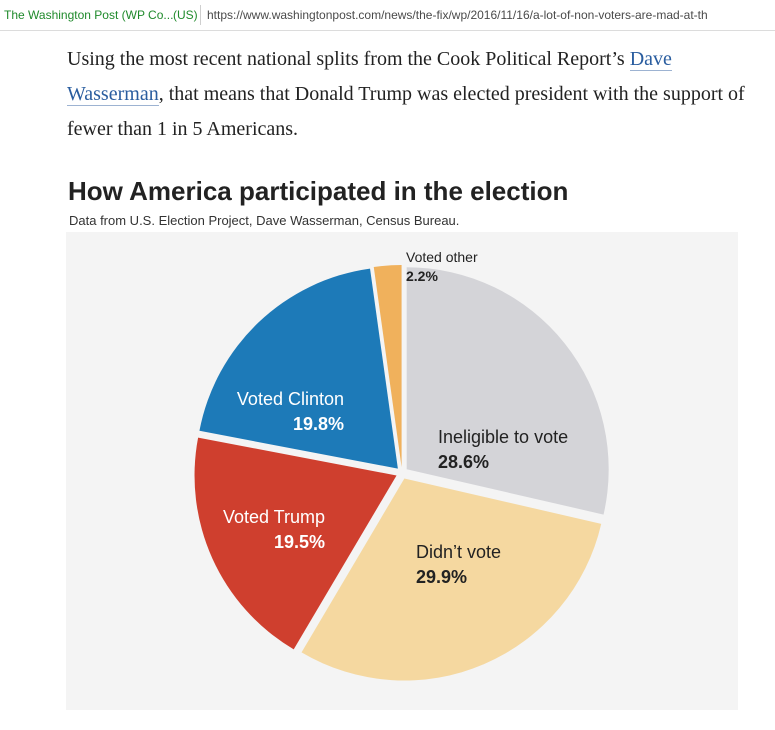 The height and width of the screenshot is (730, 775). I want to click on pie-slice-voted-trump, so click(295, 543).